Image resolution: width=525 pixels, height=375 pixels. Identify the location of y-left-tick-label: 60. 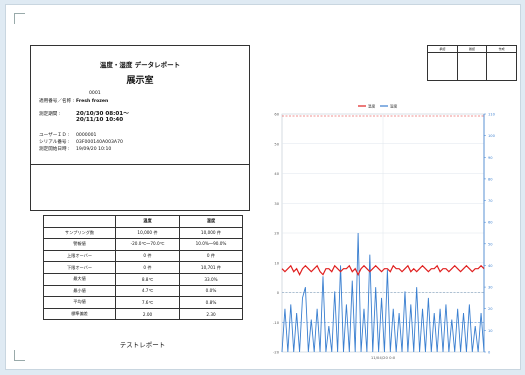
(276, 115).